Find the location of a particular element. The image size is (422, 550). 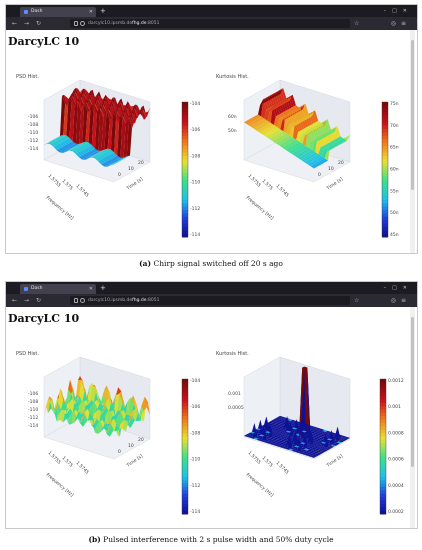

z-tick-label: -110 is located at coordinates (33, 133).